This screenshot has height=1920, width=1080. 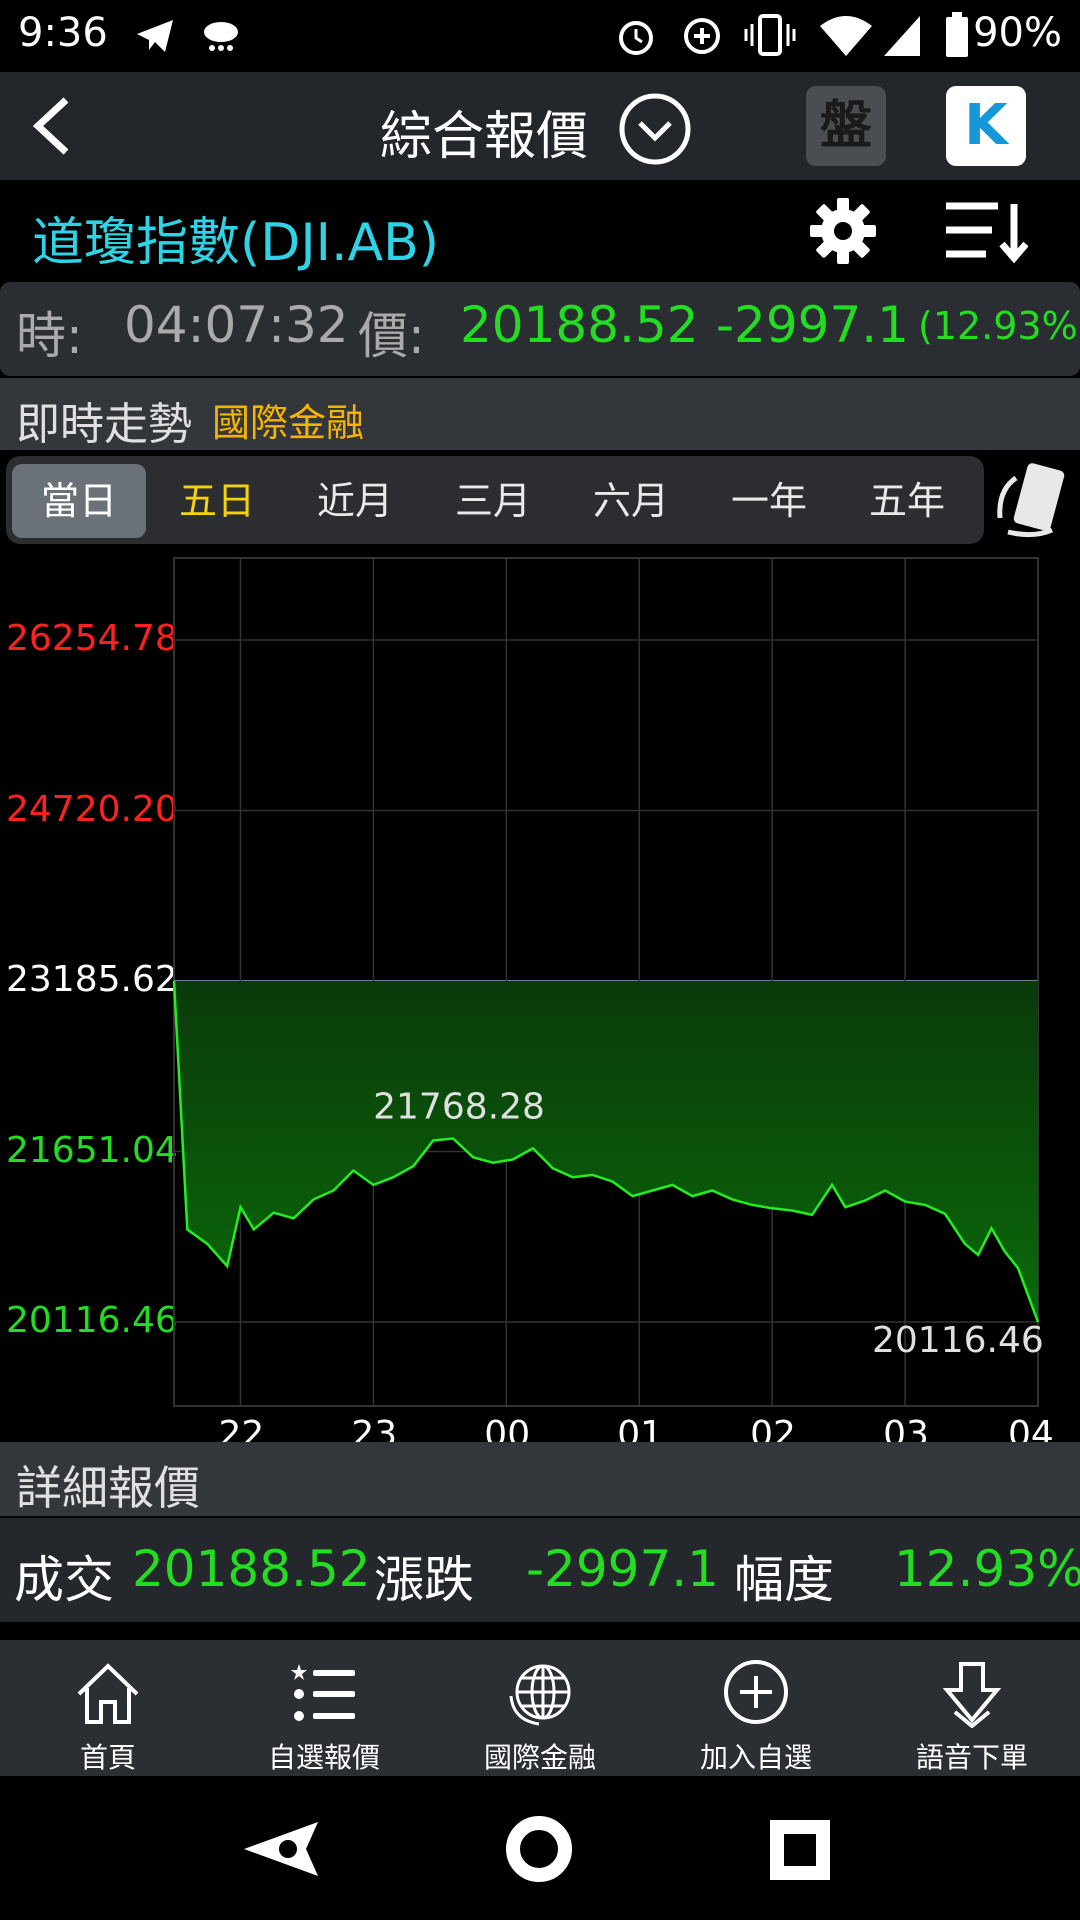 What do you see at coordinates (986, 126) in the screenshot?
I see `k-chart-button: K` at bounding box center [986, 126].